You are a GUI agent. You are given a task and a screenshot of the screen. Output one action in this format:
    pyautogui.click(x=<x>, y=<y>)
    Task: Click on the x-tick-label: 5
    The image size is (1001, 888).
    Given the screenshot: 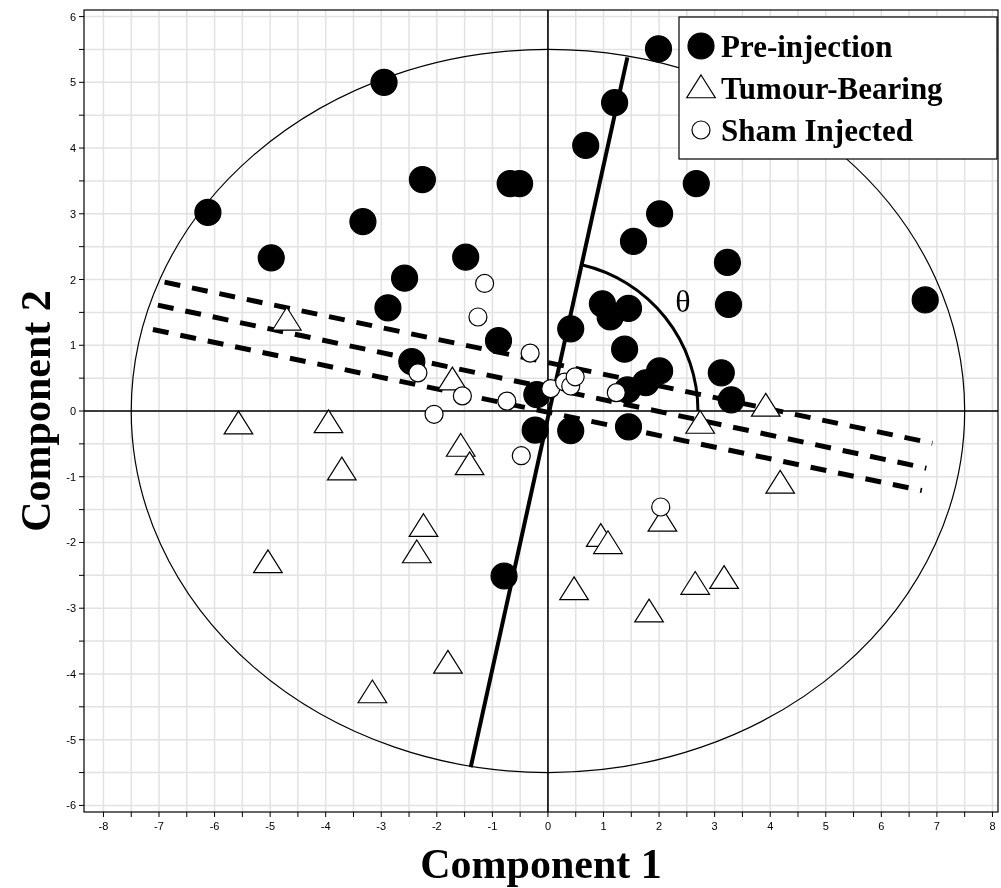 What is the action you would take?
    pyautogui.click(x=825, y=826)
    